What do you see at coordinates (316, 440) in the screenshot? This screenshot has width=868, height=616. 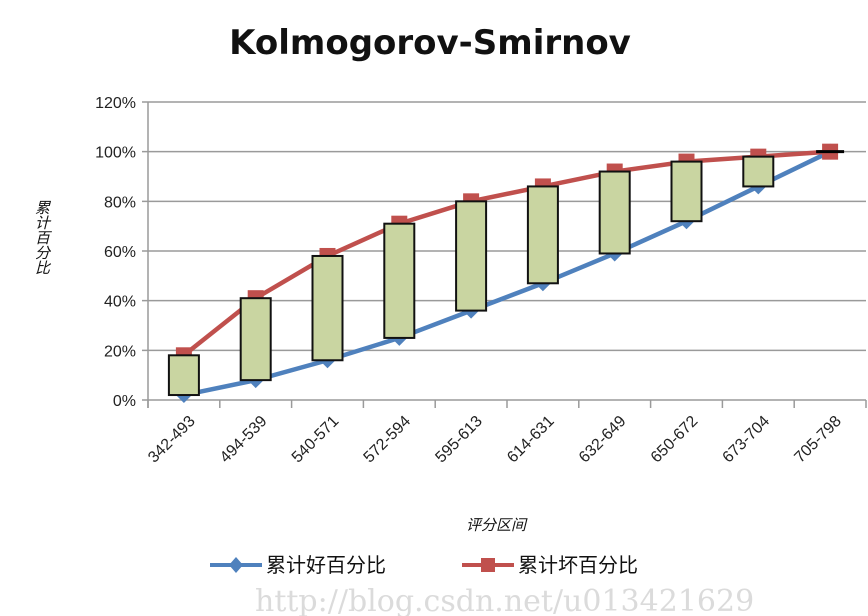 I see `x-tick-label: 540-571` at bounding box center [316, 440].